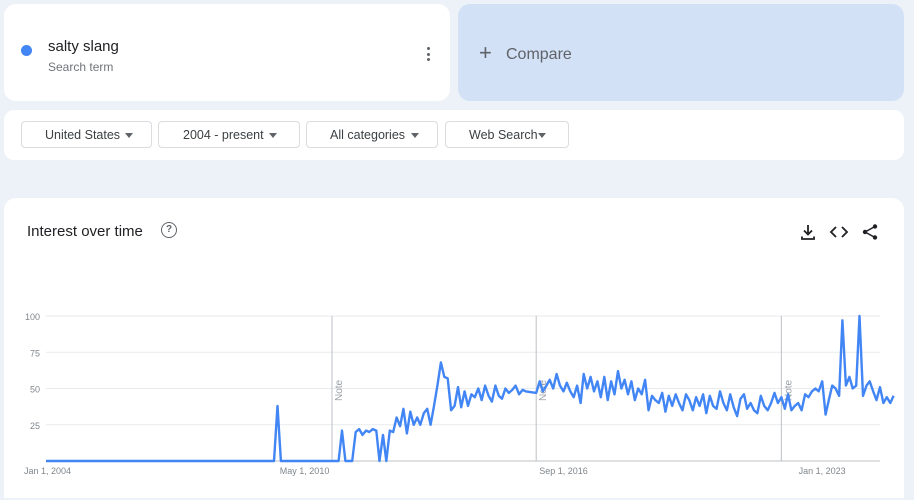  I want to click on category-filter-label: All categories, so click(368, 135).